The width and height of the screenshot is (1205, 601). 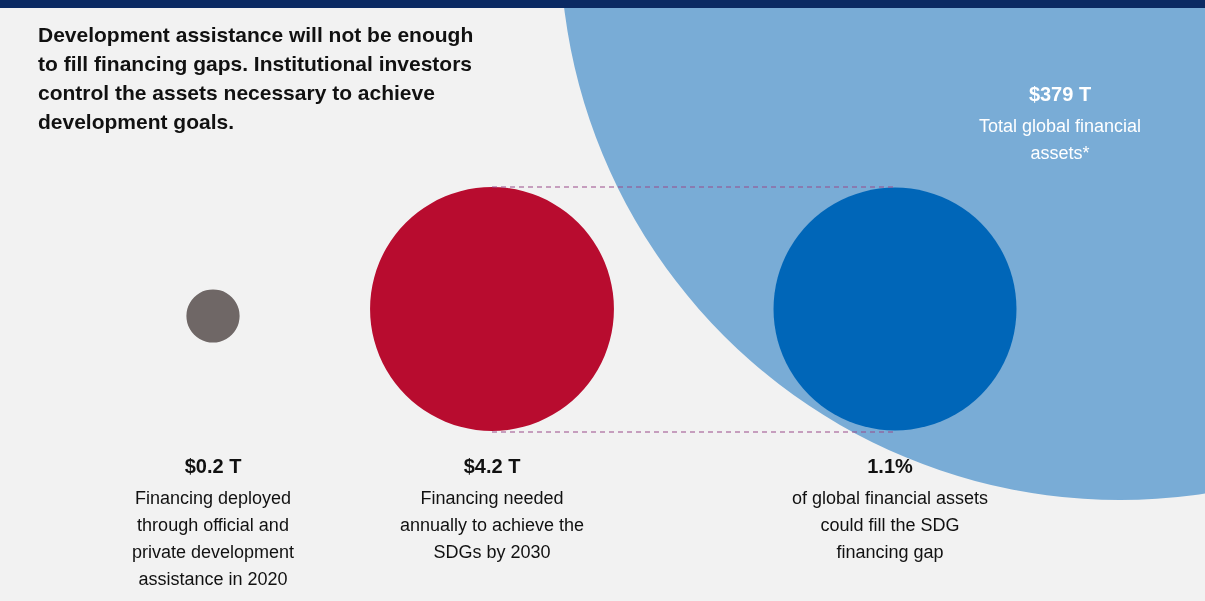 I want to click on data-label: $379 T, so click(x=1060, y=94).